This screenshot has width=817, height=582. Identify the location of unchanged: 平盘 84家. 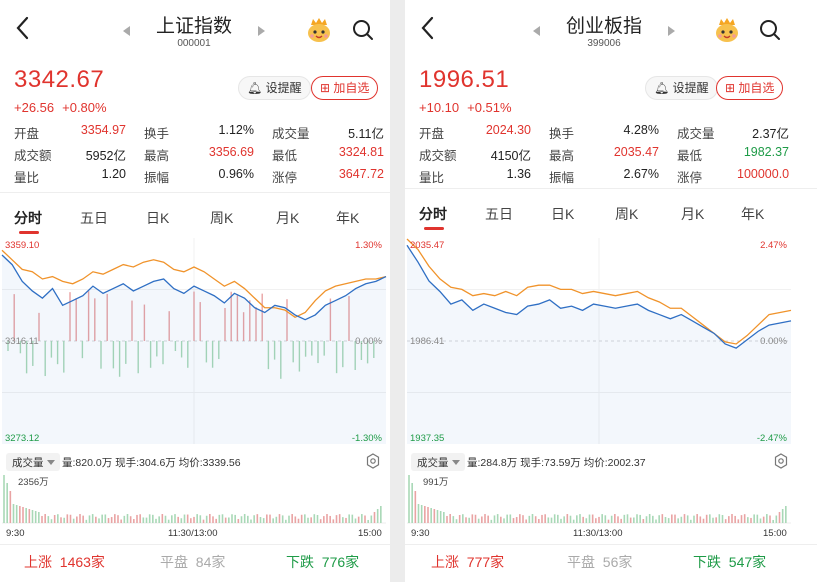
(192, 562).